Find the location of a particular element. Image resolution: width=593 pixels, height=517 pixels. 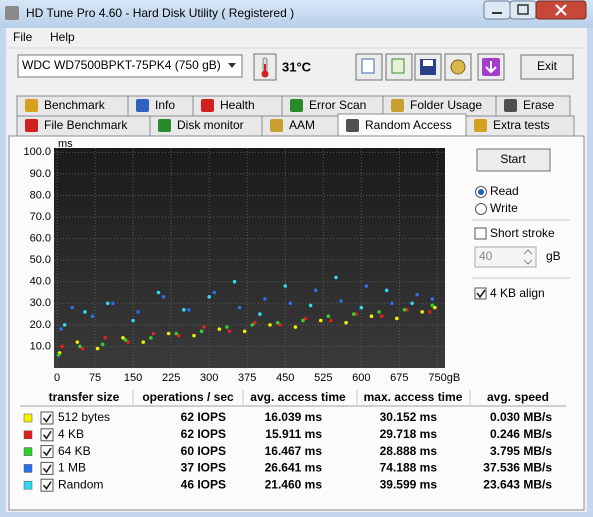

close-glyph is located at coordinates (561, 10).